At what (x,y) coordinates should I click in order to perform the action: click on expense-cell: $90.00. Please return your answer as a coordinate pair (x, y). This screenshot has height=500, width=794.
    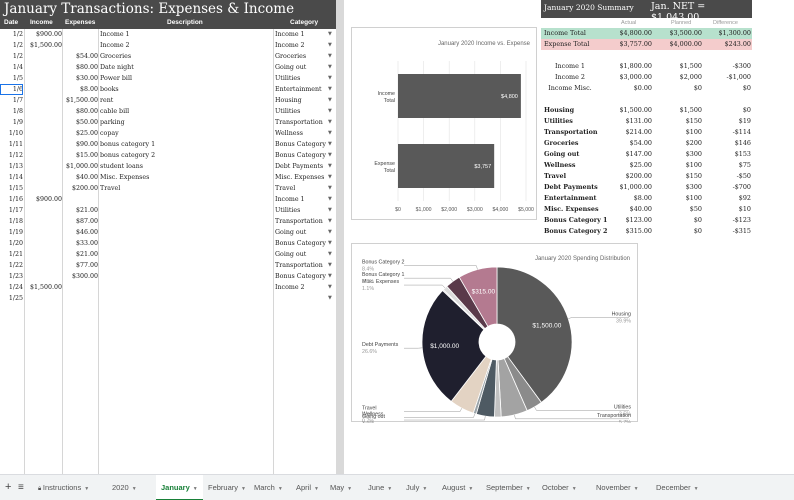
    Looking at the image, I should click on (86, 144).